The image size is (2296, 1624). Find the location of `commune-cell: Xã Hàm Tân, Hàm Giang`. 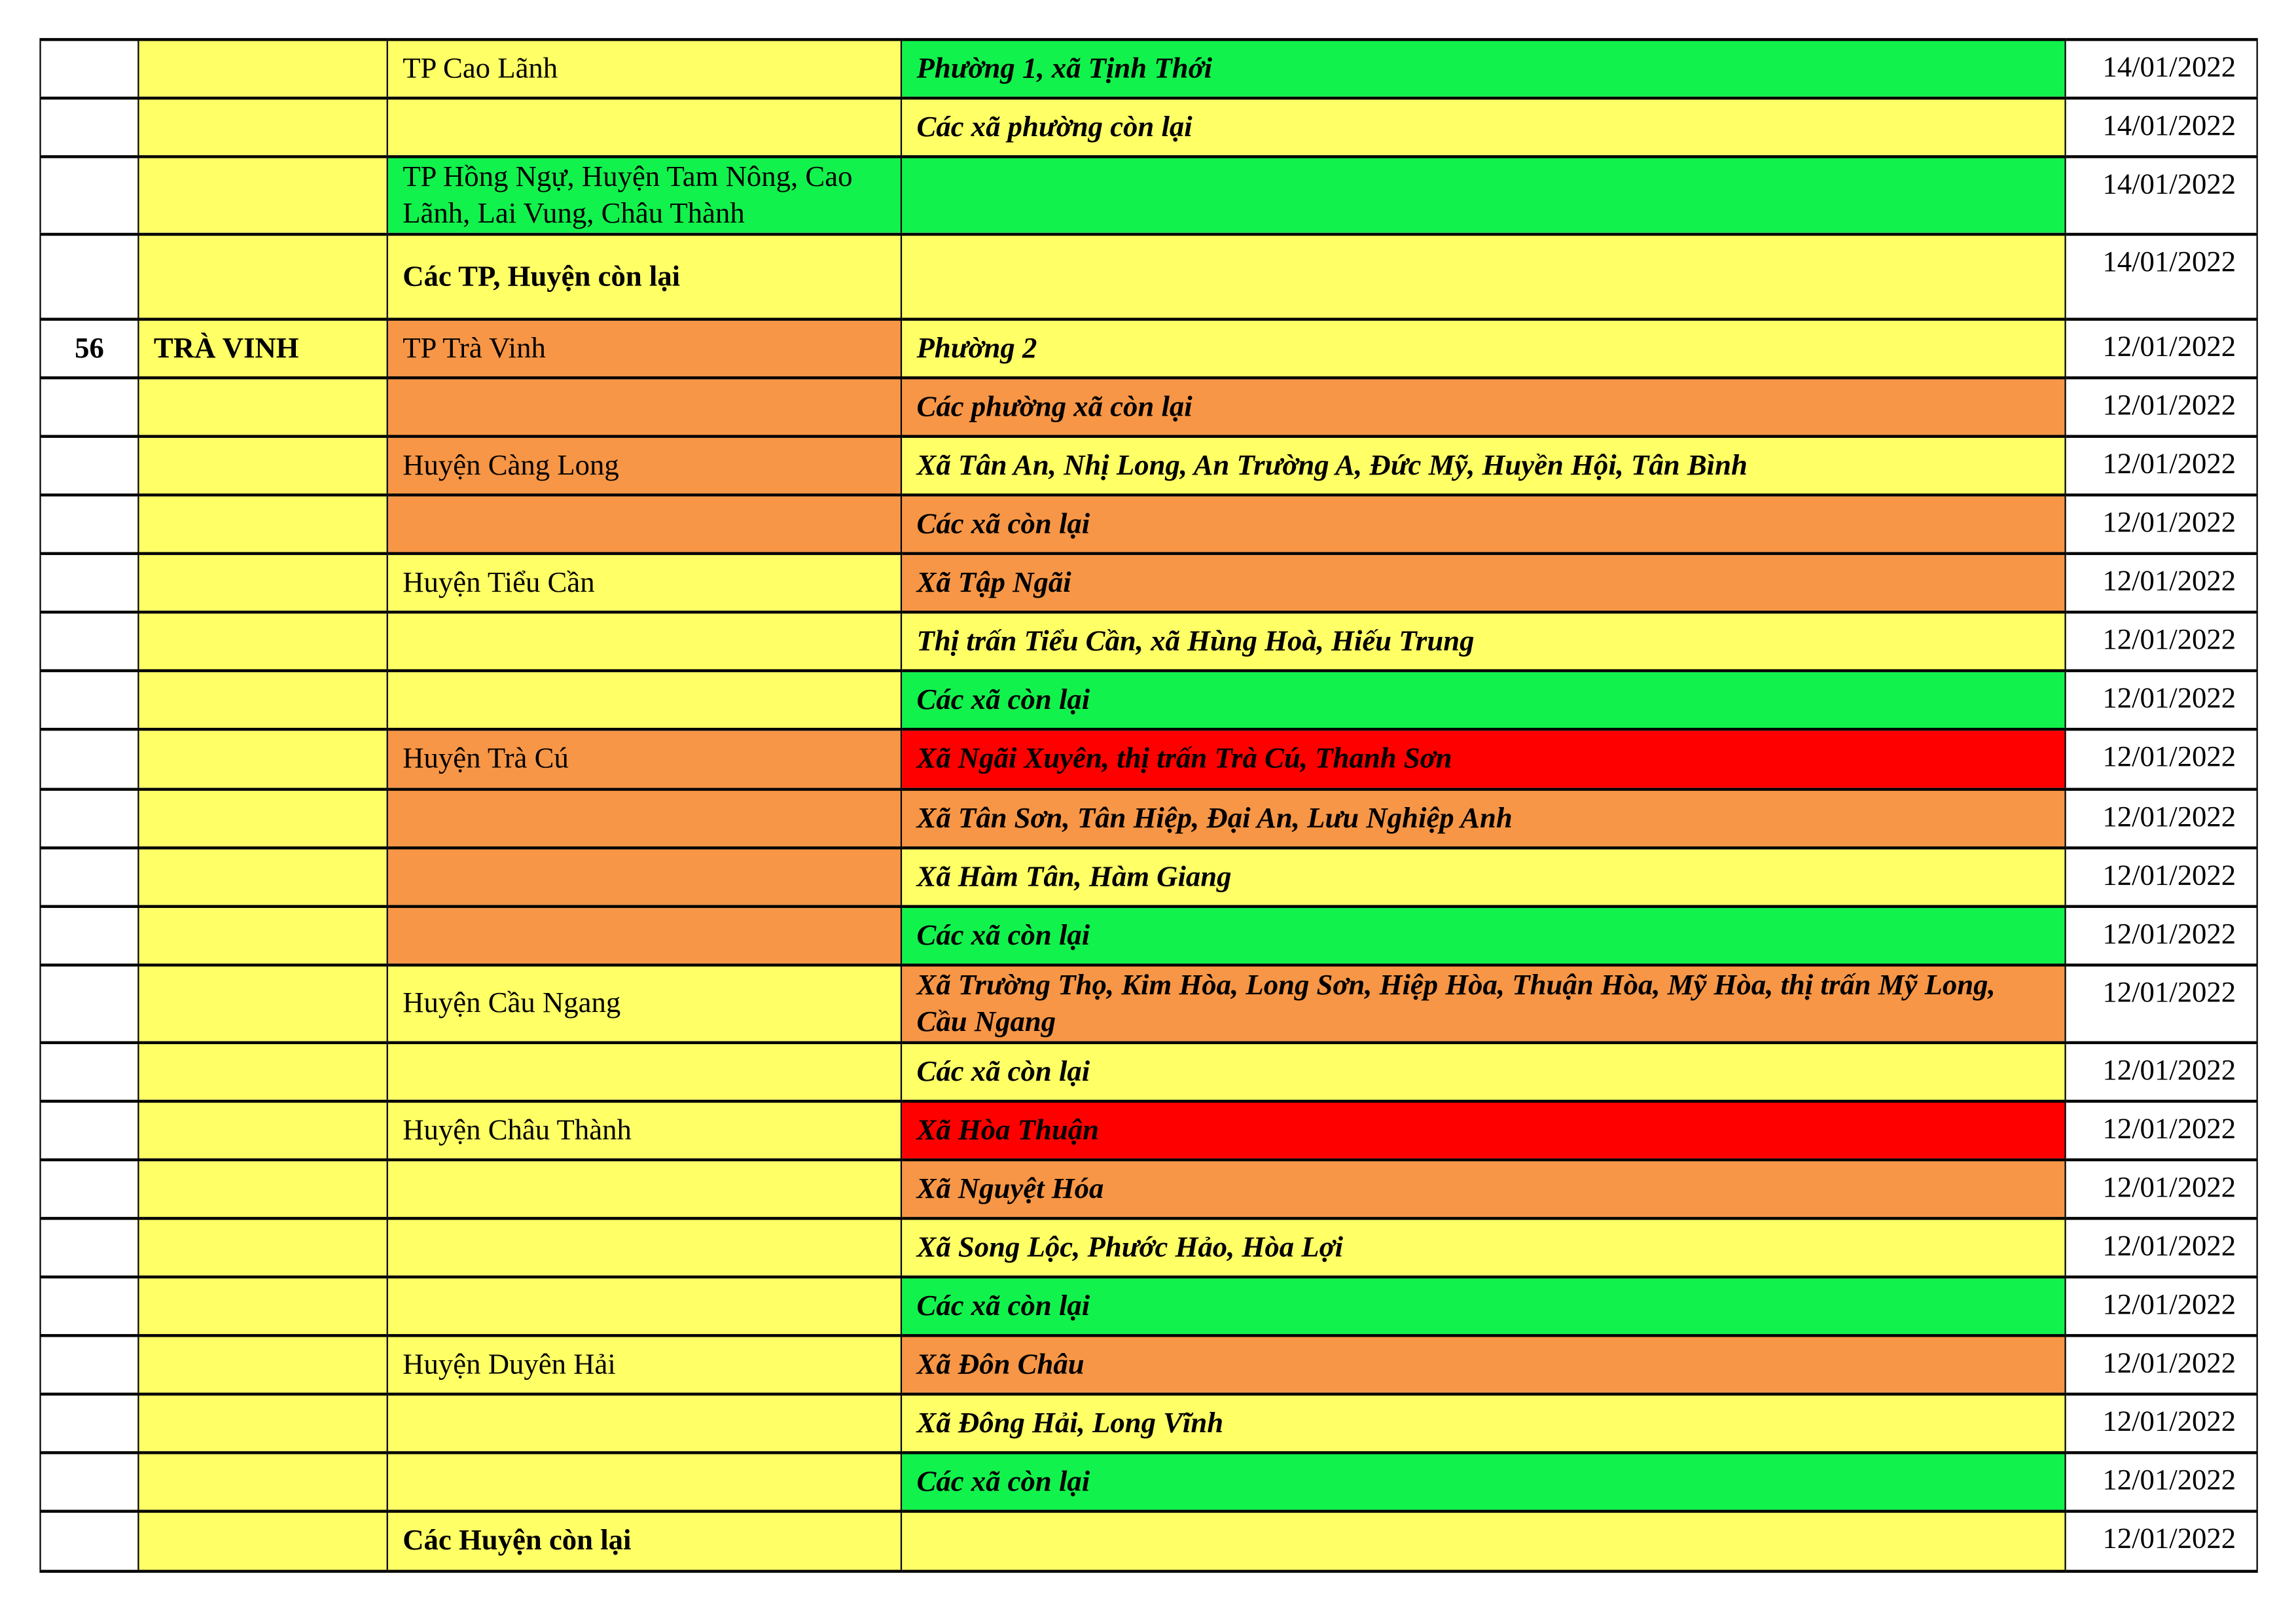

commune-cell: Xã Hàm Tân, Hàm Giang is located at coordinates (1483, 877).